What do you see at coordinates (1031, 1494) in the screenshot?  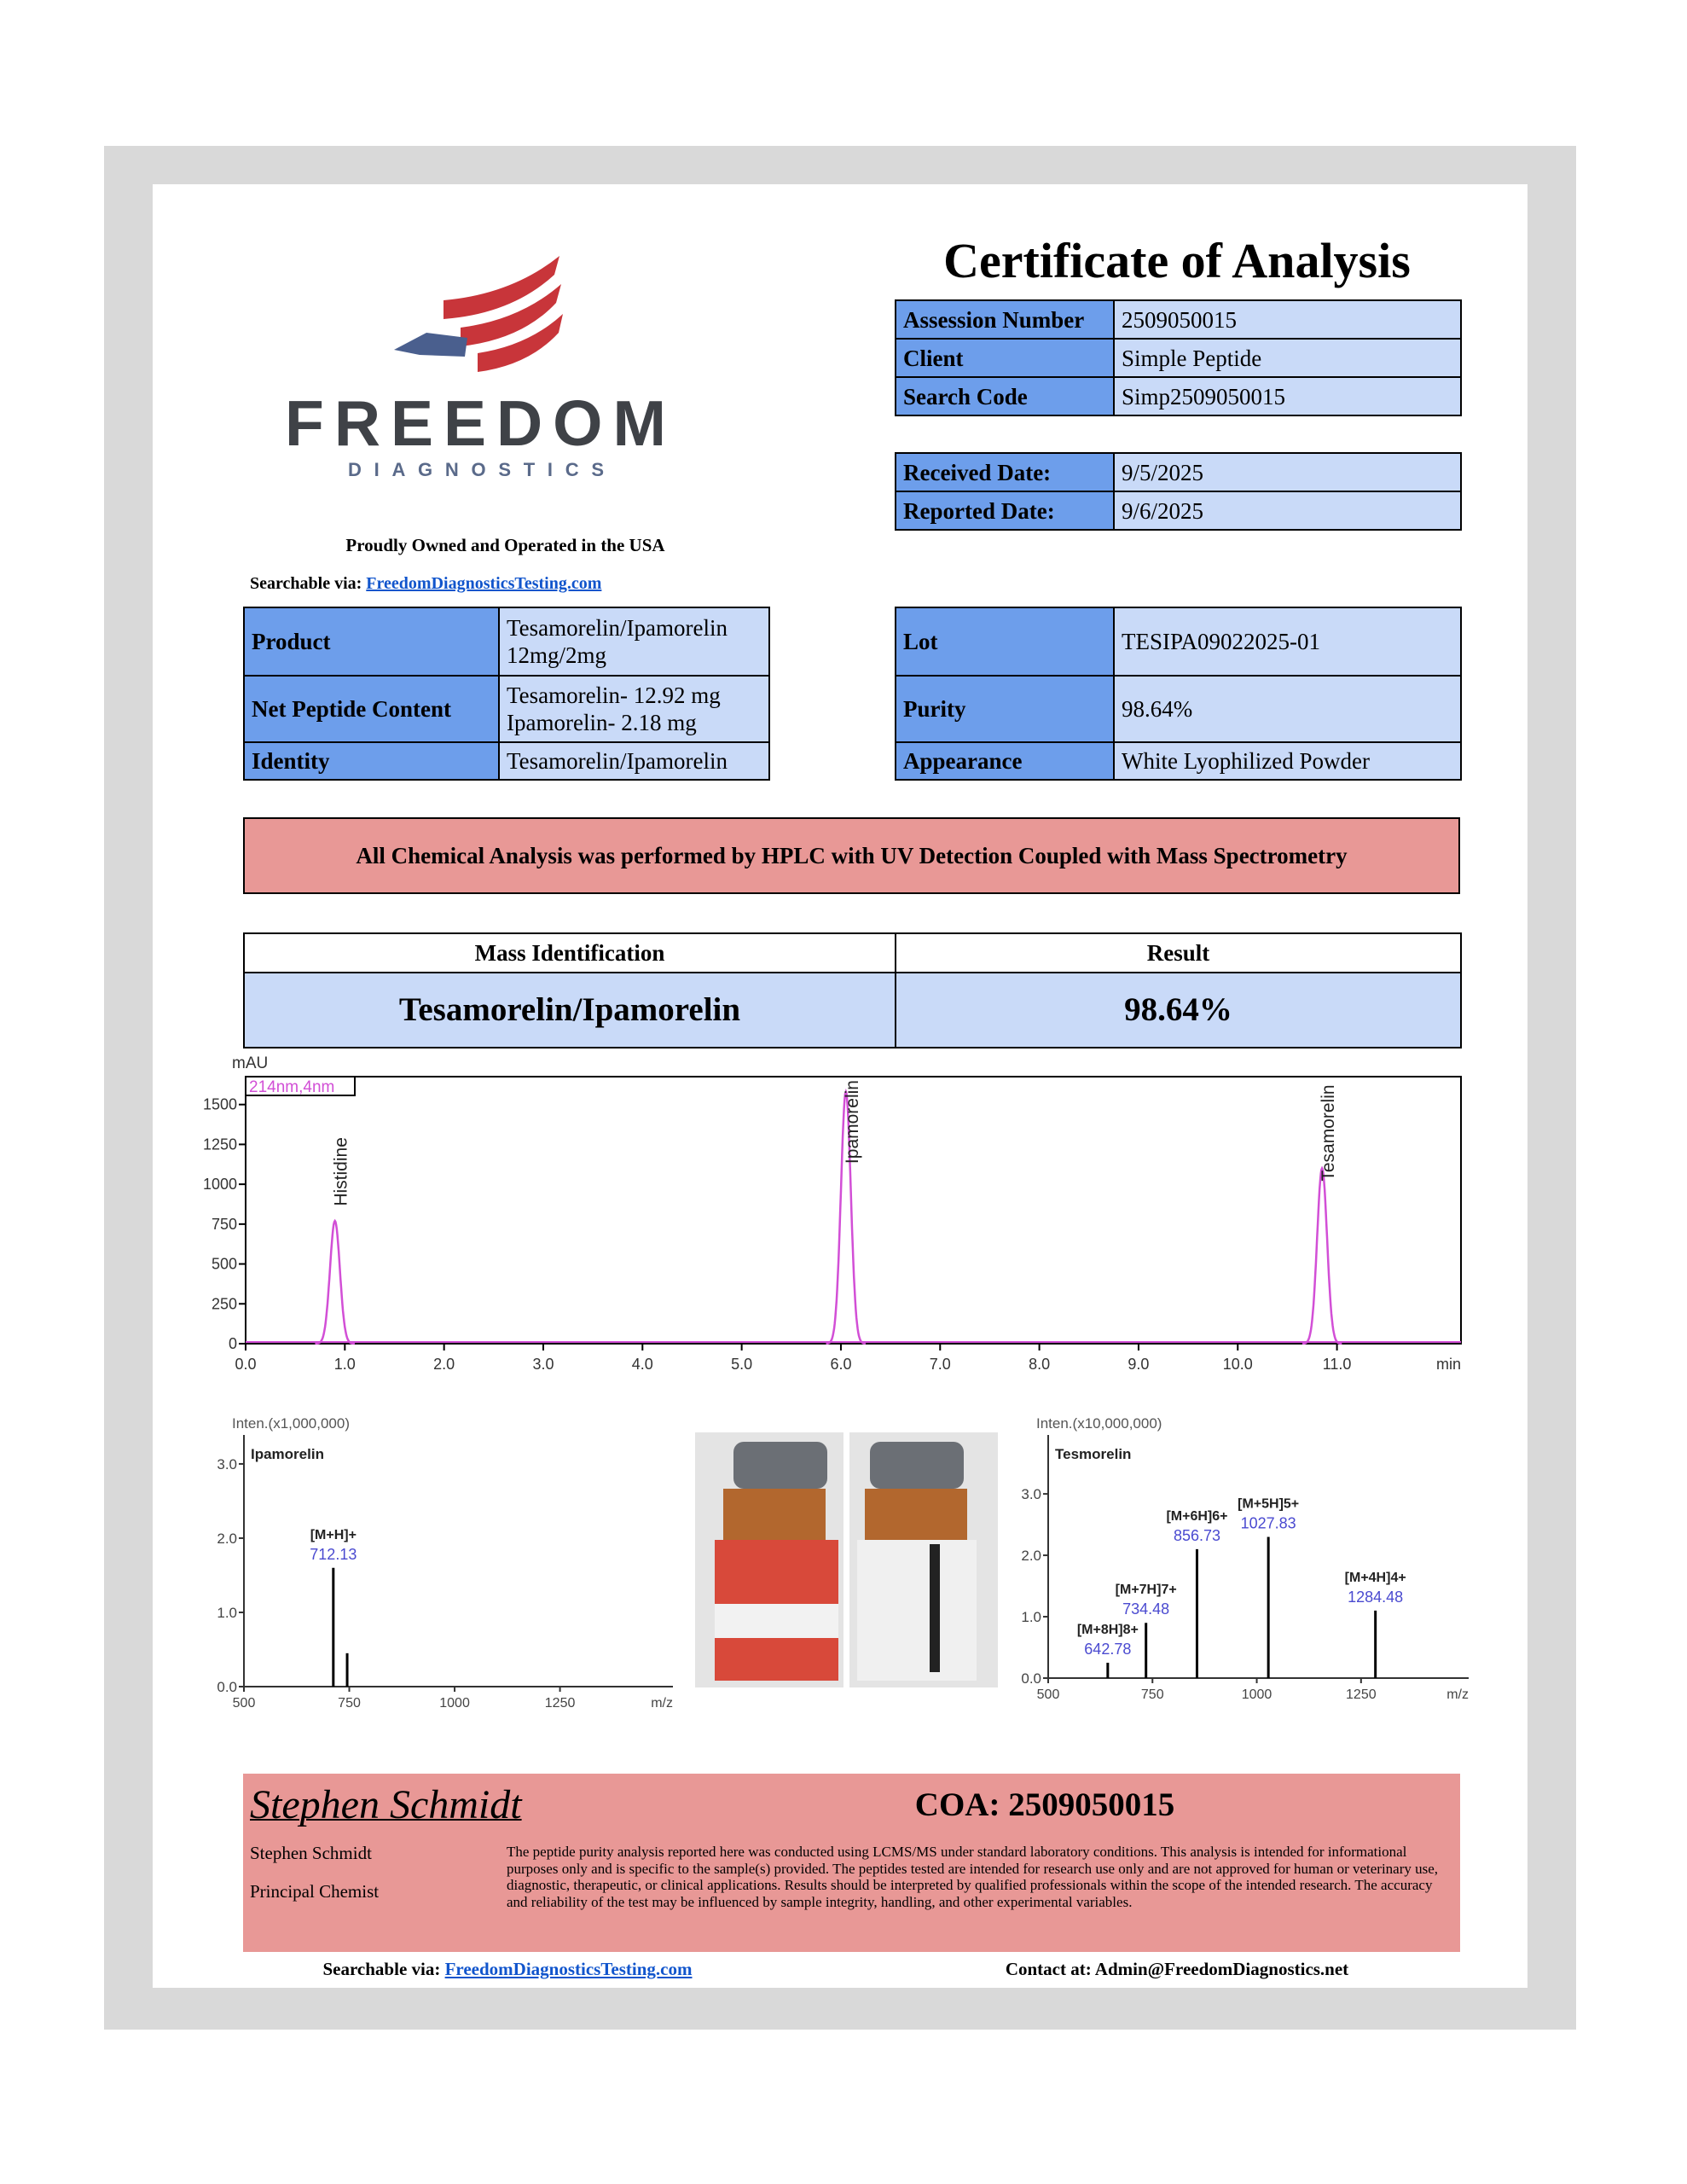 I see `y-tick-label: 3.0` at bounding box center [1031, 1494].